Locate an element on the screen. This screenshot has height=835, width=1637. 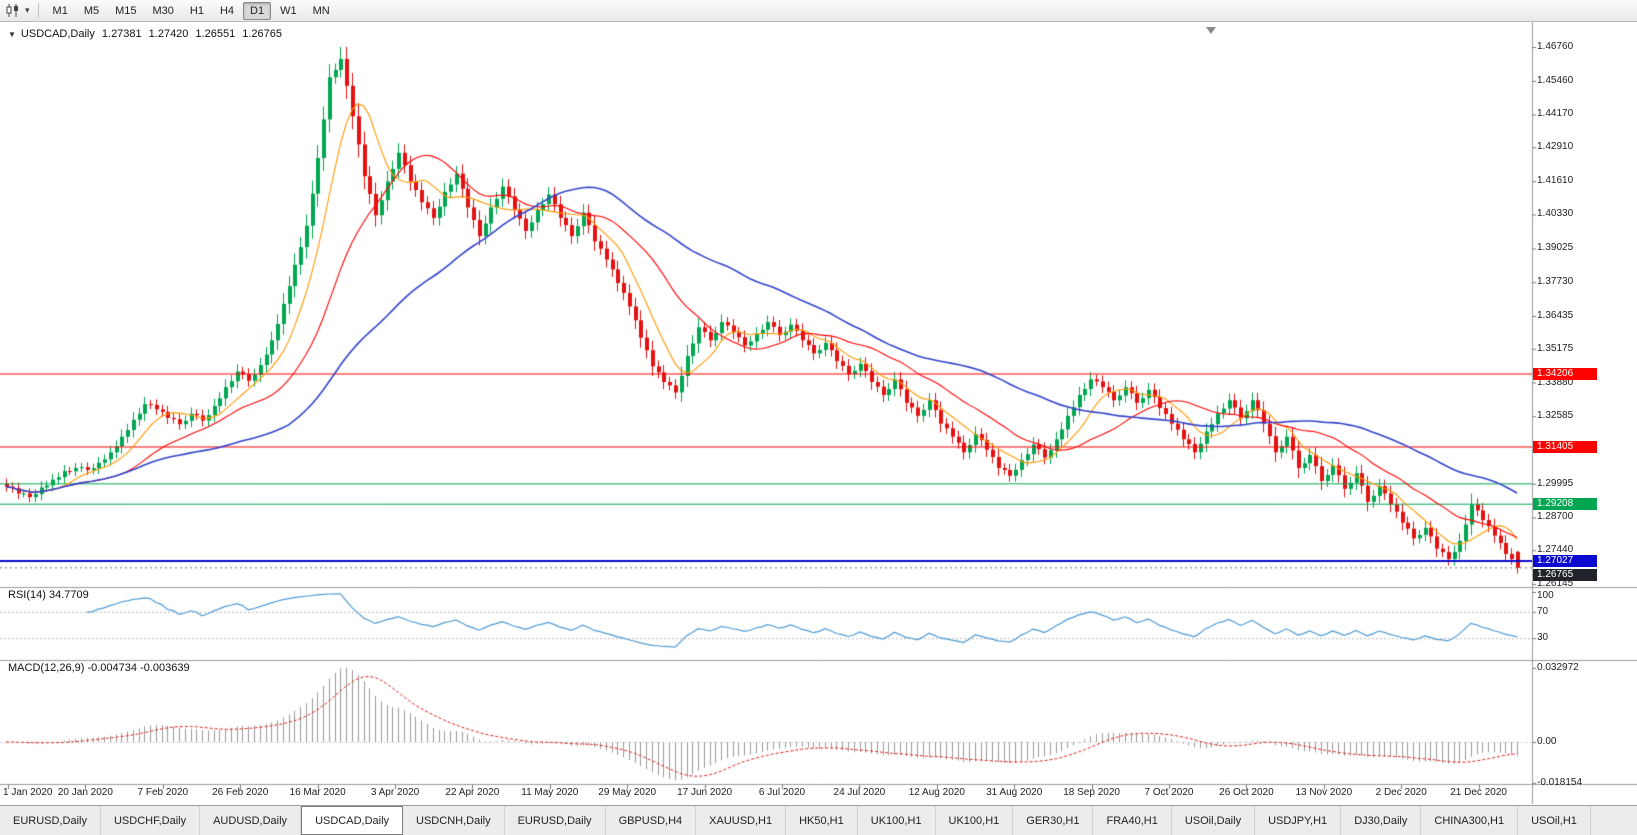
date-axis-label: 26 Feb 2020 is located at coordinates (240, 792).